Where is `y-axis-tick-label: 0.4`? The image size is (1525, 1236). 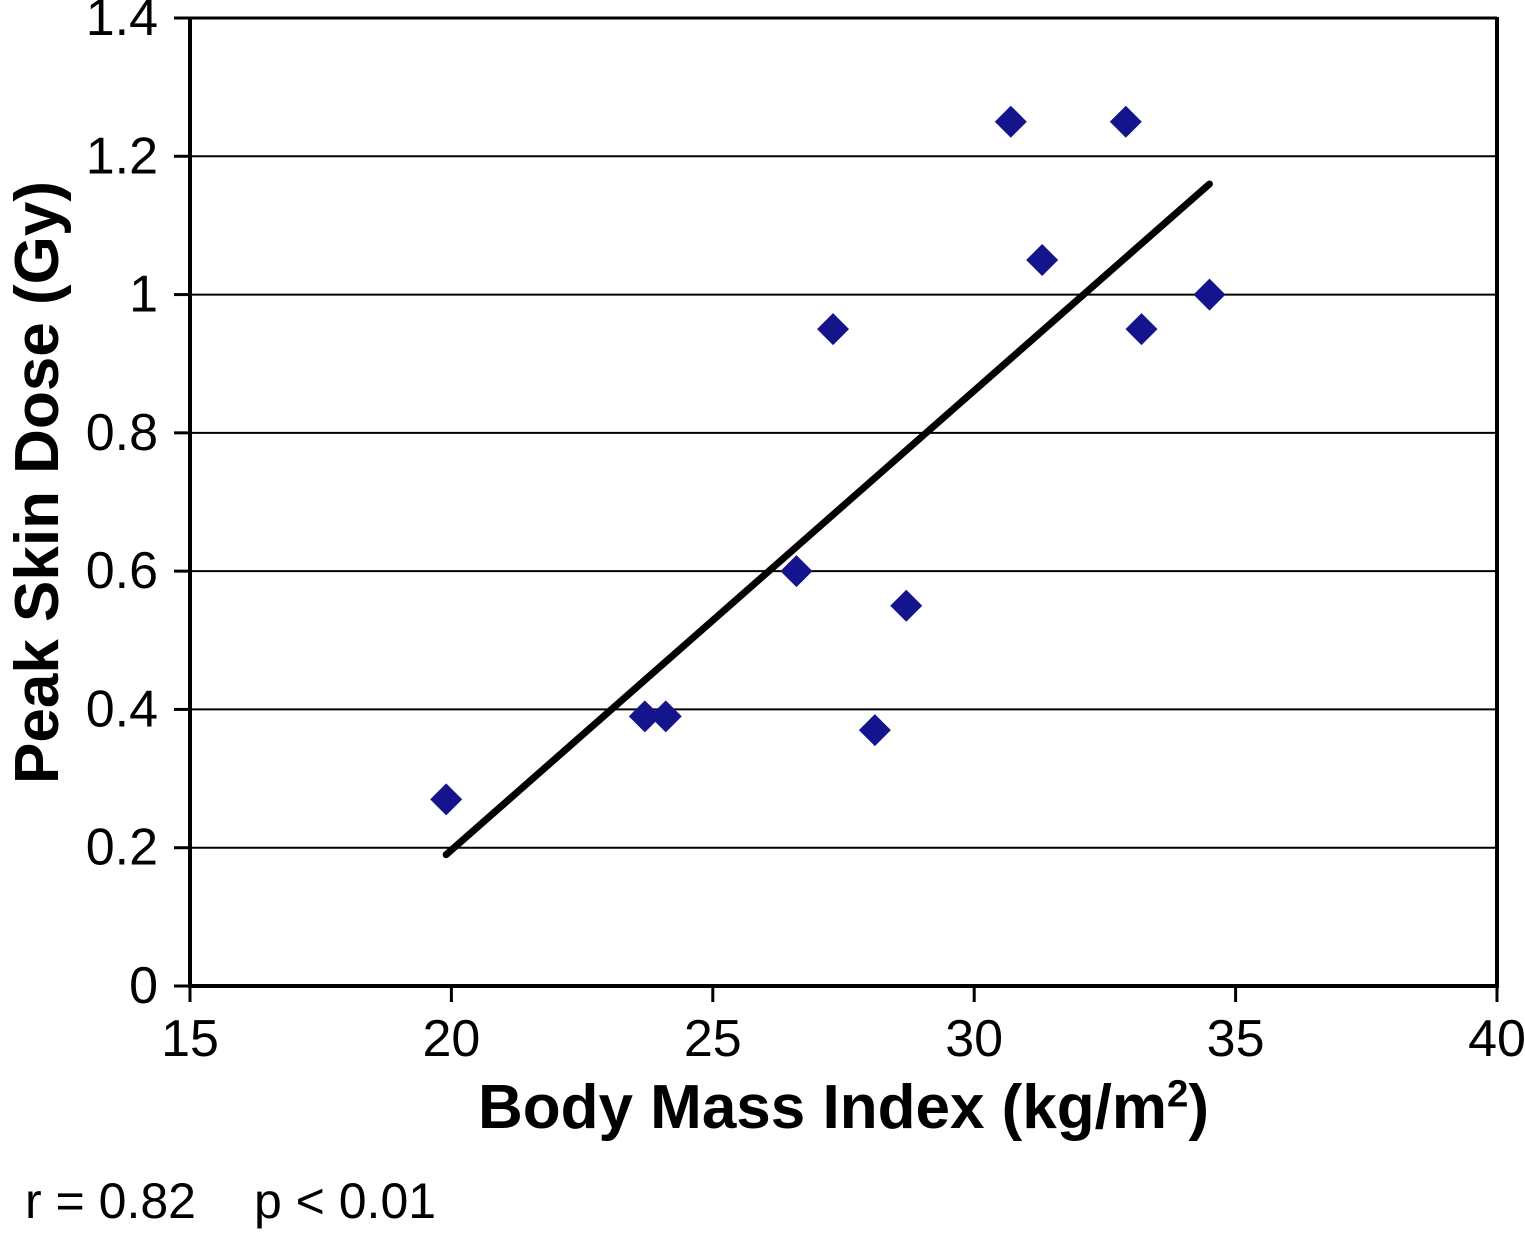
y-axis-tick-label: 0.4 is located at coordinates (122, 709).